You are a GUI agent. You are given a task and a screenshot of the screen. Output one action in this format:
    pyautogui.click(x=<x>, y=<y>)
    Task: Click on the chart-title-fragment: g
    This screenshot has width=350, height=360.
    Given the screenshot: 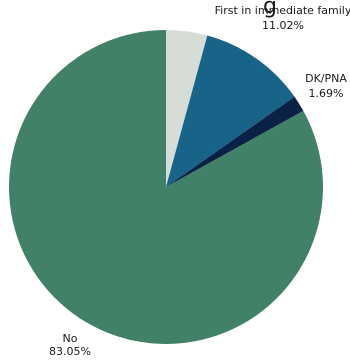 What is the action you would take?
    pyautogui.click(x=270, y=9)
    